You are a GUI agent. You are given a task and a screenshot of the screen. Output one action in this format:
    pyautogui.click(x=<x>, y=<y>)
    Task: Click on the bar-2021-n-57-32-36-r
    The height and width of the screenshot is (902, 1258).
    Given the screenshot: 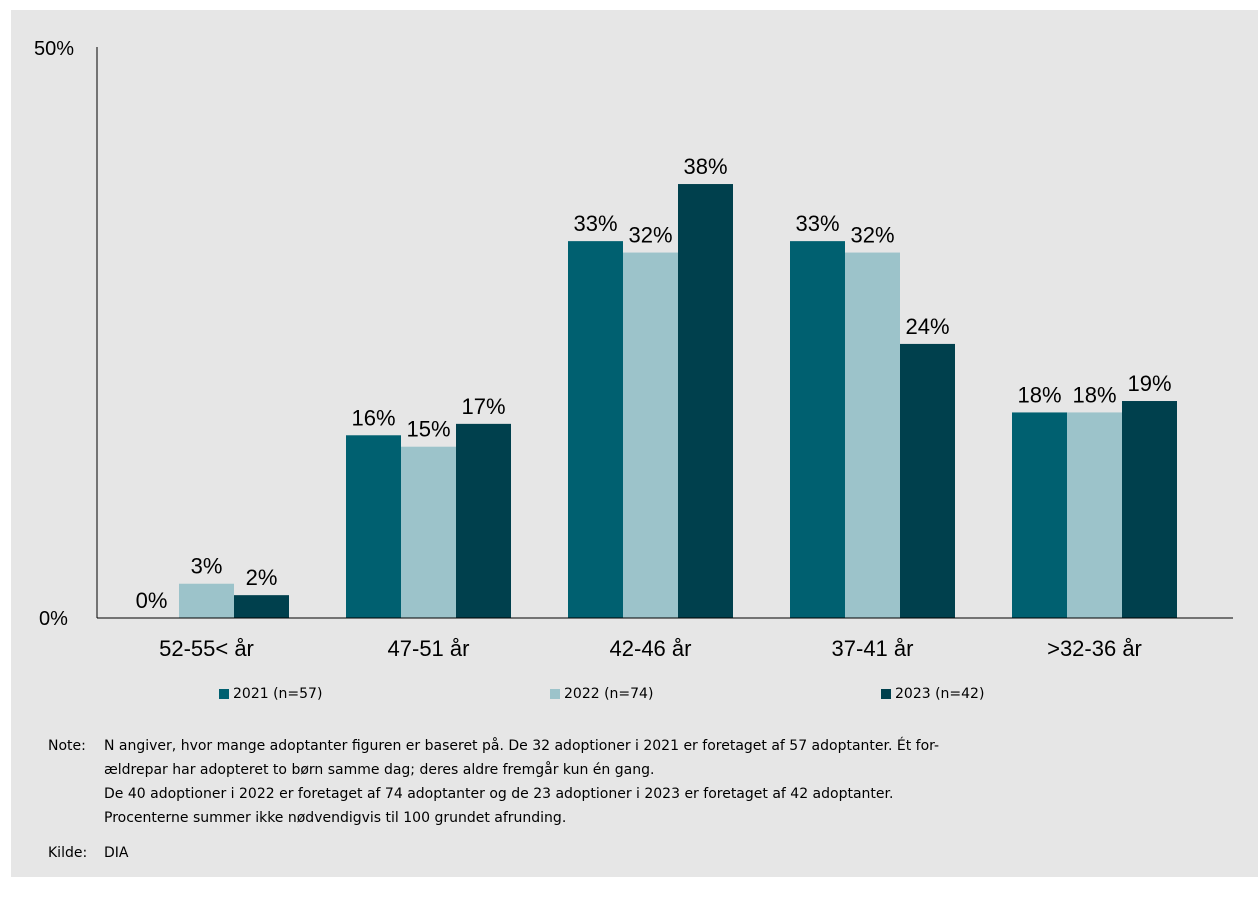 What is the action you would take?
    pyautogui.click(x=1039, y=515)
    